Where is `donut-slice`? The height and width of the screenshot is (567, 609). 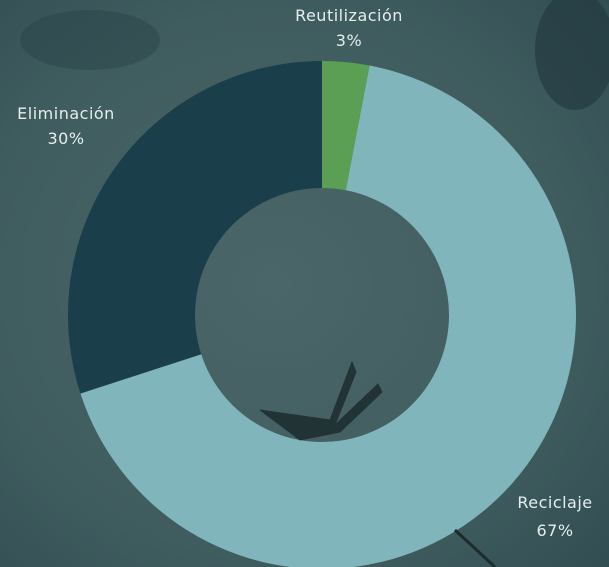 donut-slice is located at coordinates (346, 126).